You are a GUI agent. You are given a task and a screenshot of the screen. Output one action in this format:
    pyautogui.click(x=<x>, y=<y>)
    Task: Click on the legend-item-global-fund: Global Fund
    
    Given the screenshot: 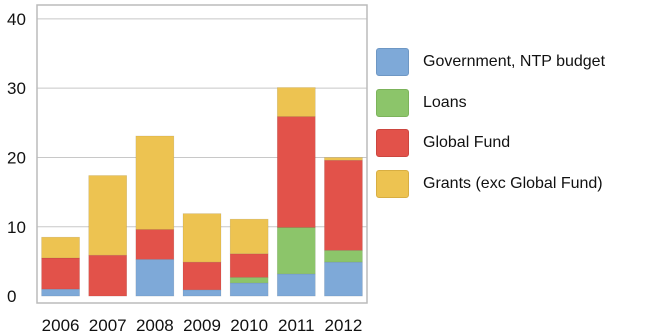 What is the action you would take?
    pyautogui.click(x=490, y=143)
    